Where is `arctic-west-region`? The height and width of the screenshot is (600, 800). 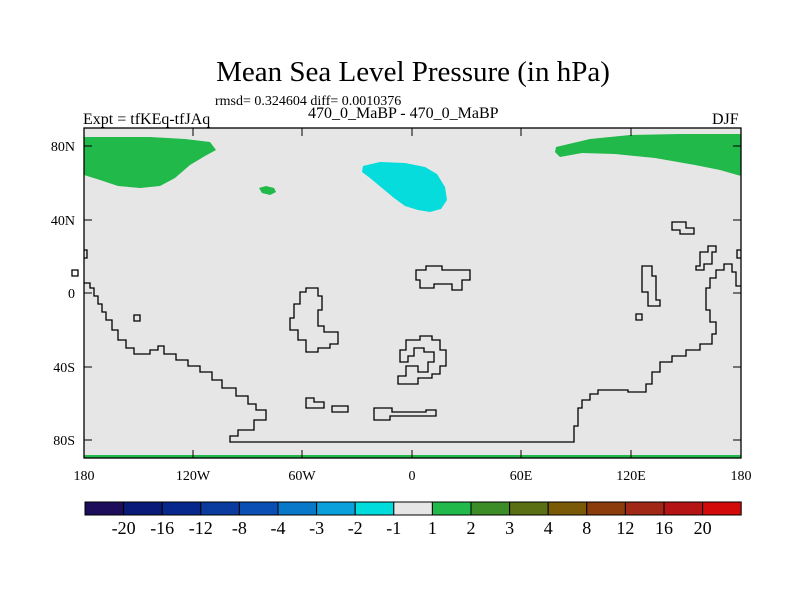 arctic-west-region is located at coordinates (150, 162).